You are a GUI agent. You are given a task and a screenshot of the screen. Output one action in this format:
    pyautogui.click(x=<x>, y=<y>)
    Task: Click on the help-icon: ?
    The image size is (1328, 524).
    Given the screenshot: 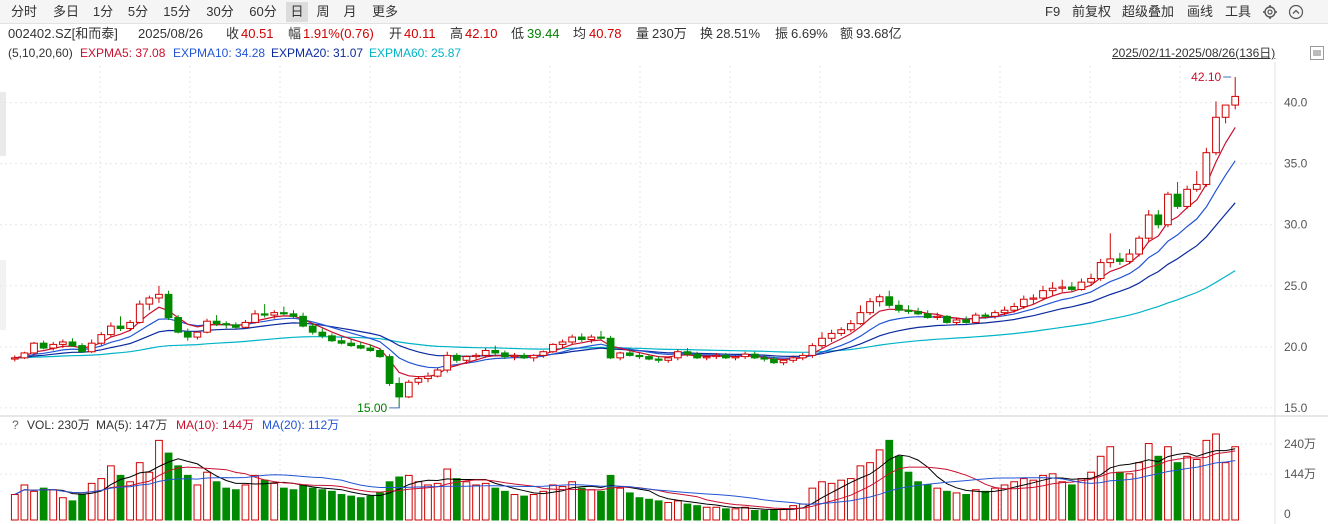 What is the action you would take?
    pyautogui.click(x=15, y=425)
    